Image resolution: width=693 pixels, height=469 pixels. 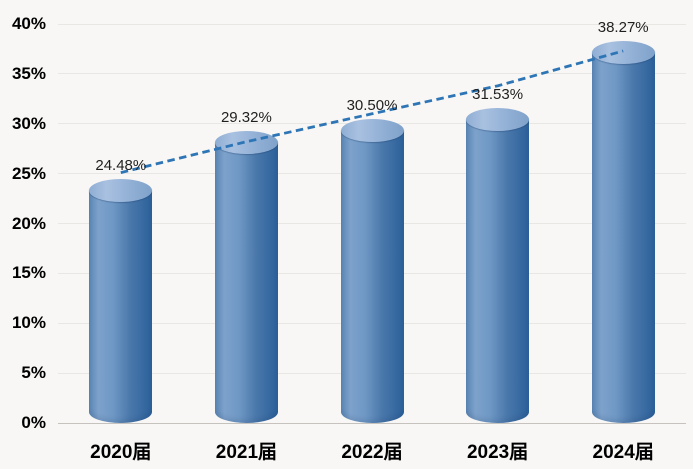 I want to click on x-axis-category-label: 2023届, so click(x=497, y=452).